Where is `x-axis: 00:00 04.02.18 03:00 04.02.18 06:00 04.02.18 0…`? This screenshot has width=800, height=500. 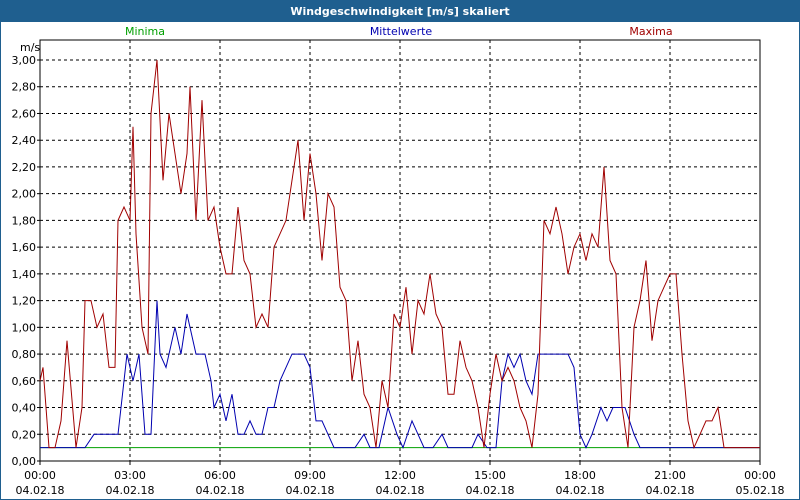
x-axis: 00:00 04.02.18 03:00 04.02.18 06:00 04.02.18 0… is located at coordinates (400, 479).